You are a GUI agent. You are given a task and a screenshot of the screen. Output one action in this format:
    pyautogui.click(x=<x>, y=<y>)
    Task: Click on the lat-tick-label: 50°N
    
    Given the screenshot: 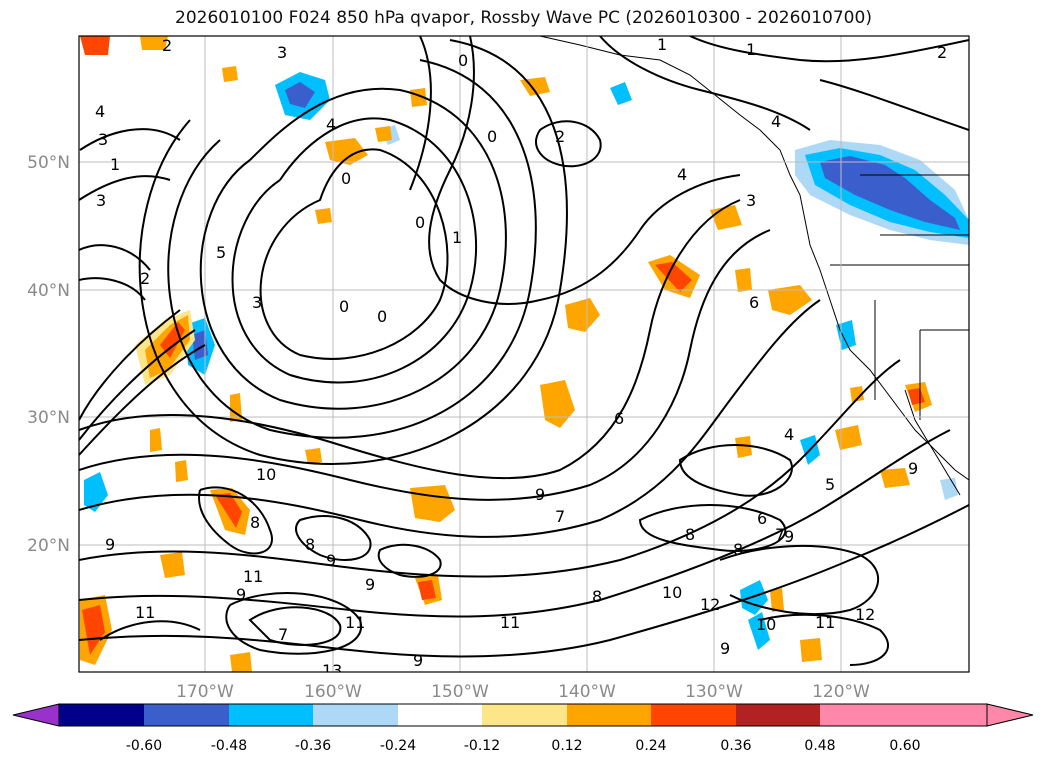 What is the action you would take?
    pyautogui.click(x=48, y=163)
    